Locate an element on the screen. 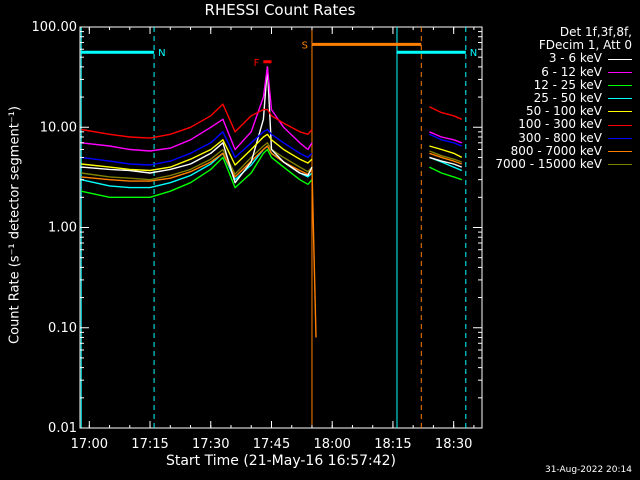 The height and width of the screenshot is (480, 640). x-tick-label: 17:15 is located at coordinates (149, 444).